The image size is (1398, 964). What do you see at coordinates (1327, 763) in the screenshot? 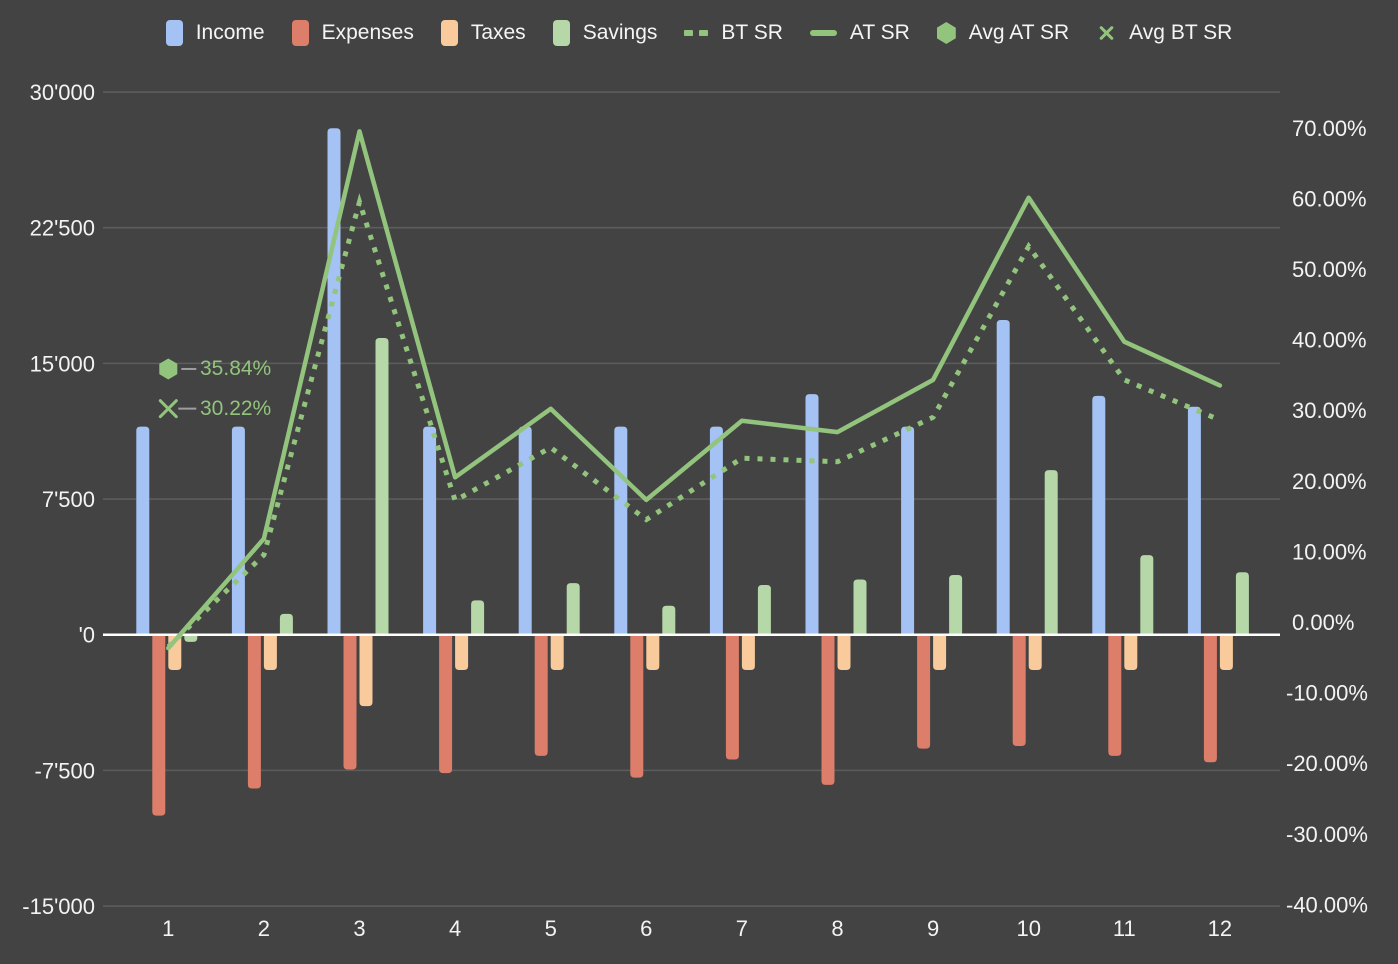
I see `right-axis-tick-label: -20.00%` at bounding box center [1327, 763].